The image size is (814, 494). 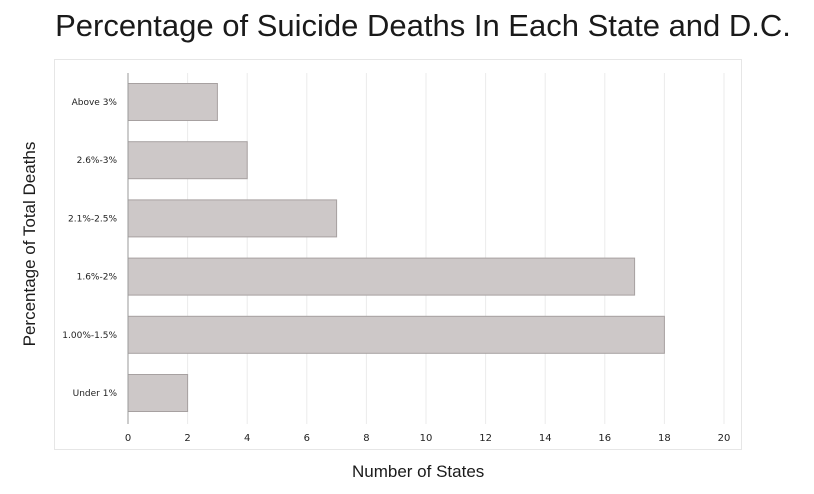 What do you see at coordinates (95, 394) in the screenshot?
I see `category-label: Under 1%` at bounding box center [95, 394].